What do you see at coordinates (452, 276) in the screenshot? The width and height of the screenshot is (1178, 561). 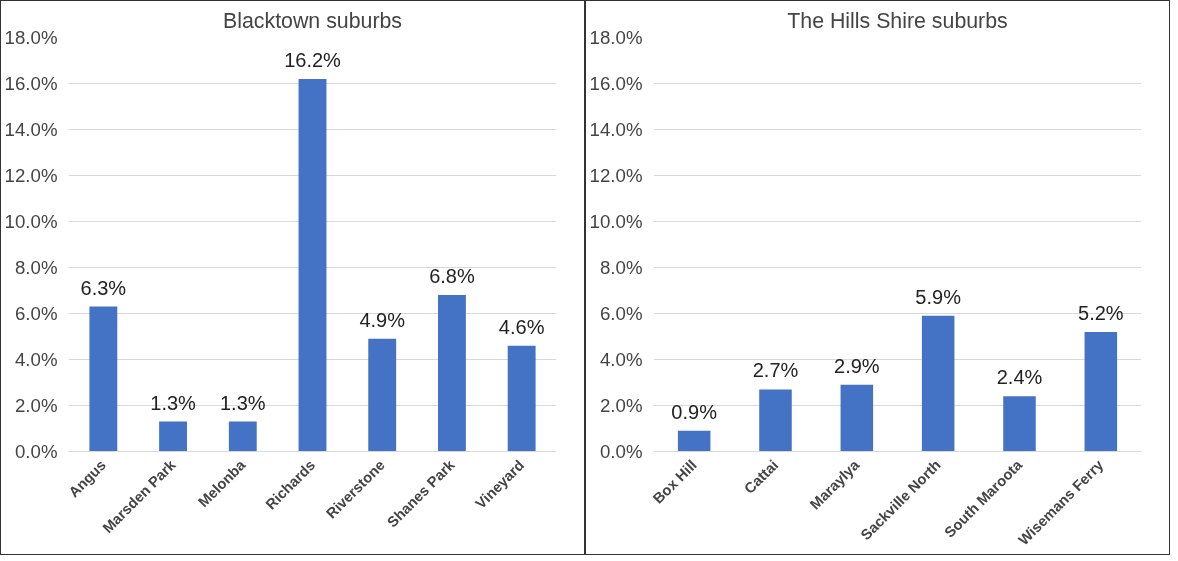 I see `data-label: 6.8%` at bounding box center [452, 276].